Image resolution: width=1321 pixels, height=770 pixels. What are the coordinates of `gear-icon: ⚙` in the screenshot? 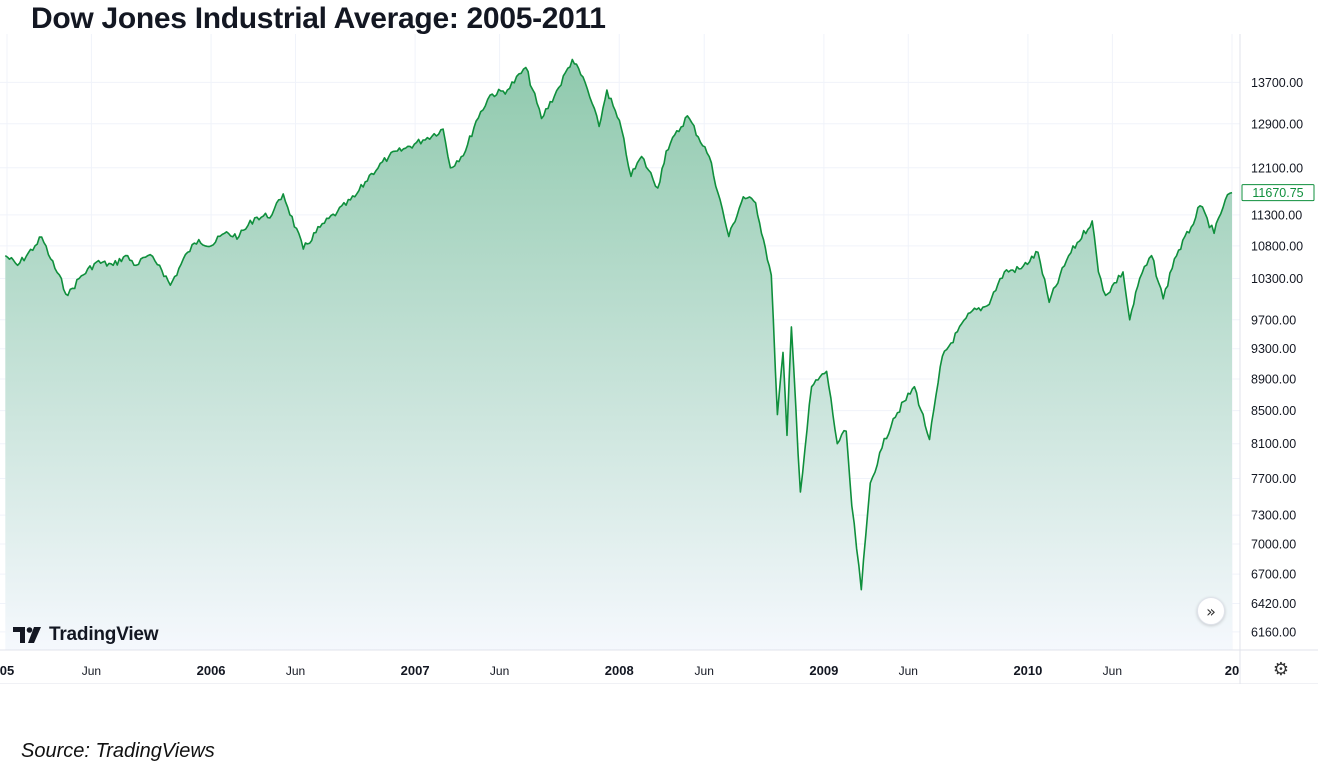 It's located at (1281, 669).